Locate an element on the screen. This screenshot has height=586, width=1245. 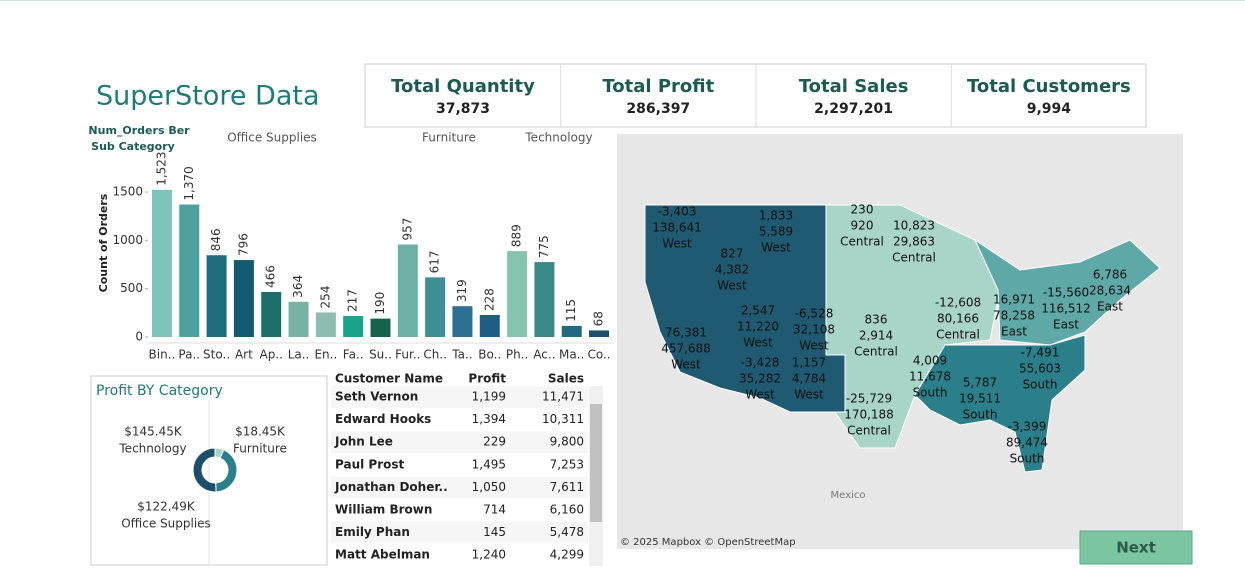
next-button-label: Next is located at coordinates (1136, 548).